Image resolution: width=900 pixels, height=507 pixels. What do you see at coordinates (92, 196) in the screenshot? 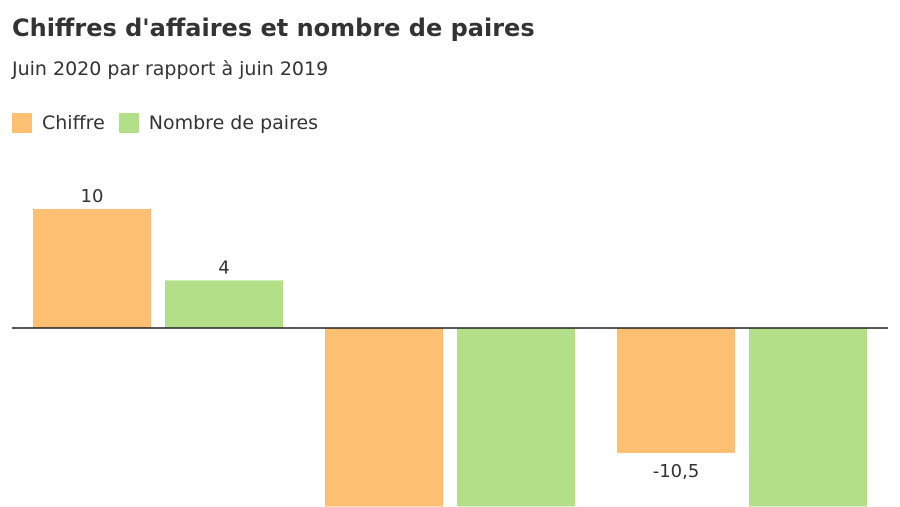
I see `data-label-chiffre-1: 10` at bounding box center [92, 196].